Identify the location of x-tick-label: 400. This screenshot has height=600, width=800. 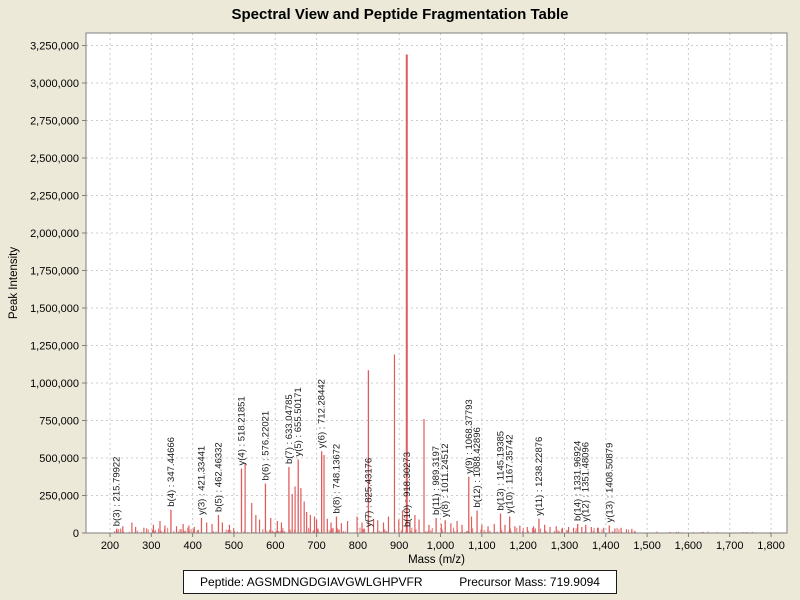
(192, 546).